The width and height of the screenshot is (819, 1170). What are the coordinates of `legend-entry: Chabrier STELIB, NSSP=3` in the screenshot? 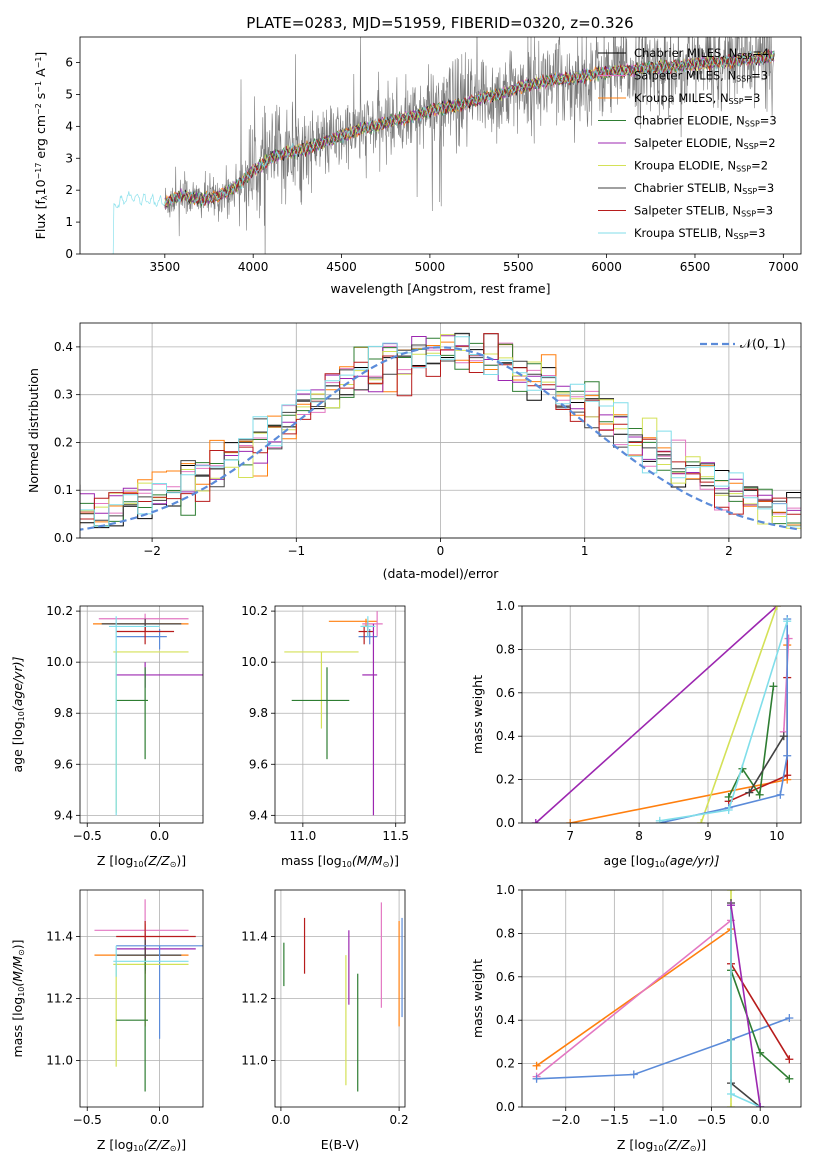 It's located at (704, 188).